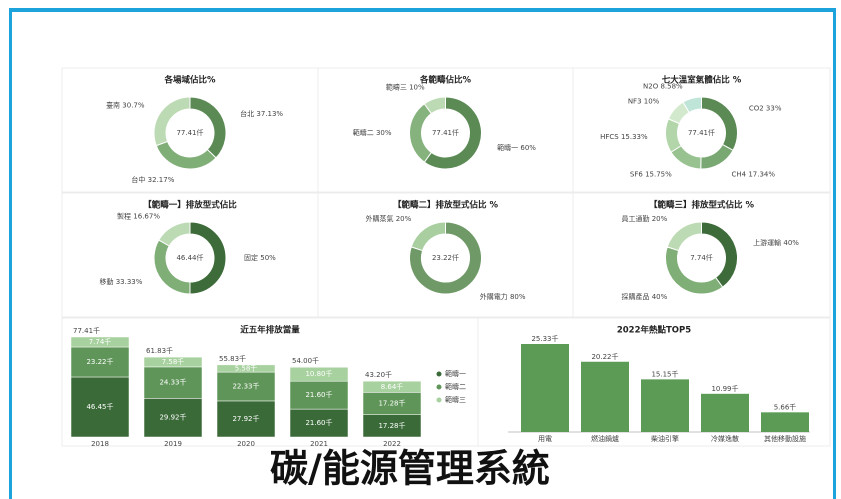 The width and height of the screenshot is (841, 499). I want to click on donut-center: 46.44仟, so click(189, 257).